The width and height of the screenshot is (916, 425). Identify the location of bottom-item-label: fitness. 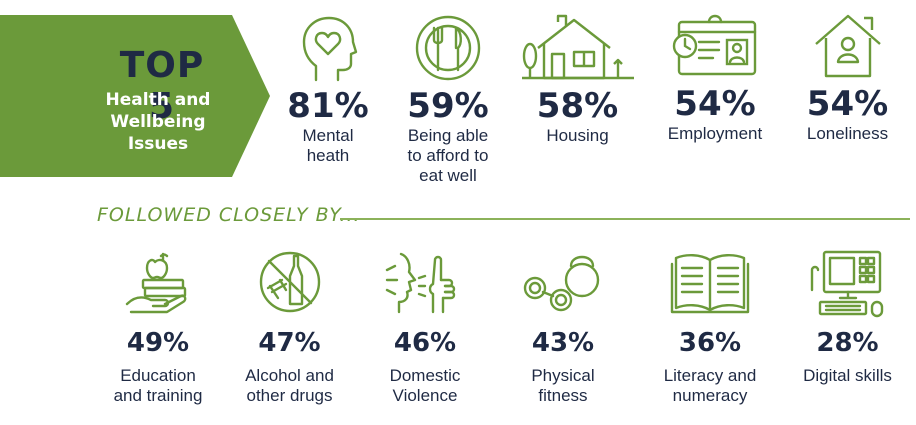
(563, 395).